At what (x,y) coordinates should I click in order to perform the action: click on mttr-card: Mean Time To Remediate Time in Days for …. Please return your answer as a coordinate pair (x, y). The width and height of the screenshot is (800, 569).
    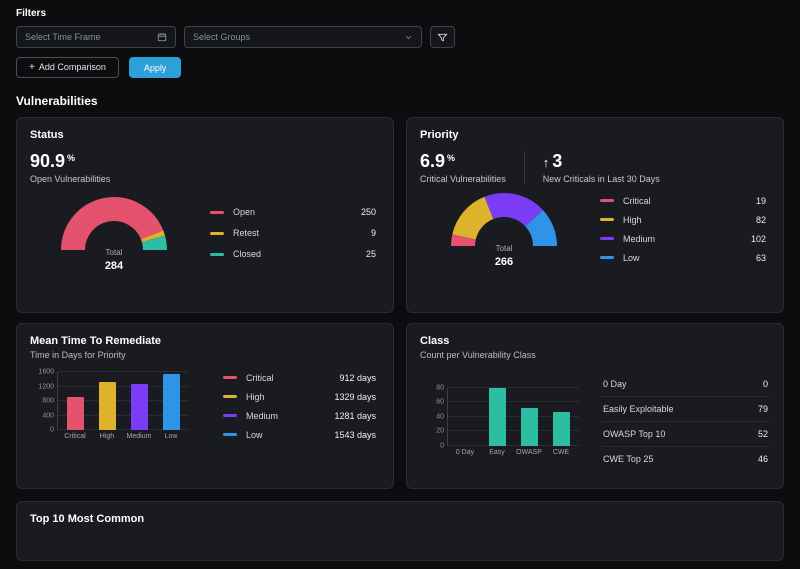
    Looking at the image, I should click on (205, 406).